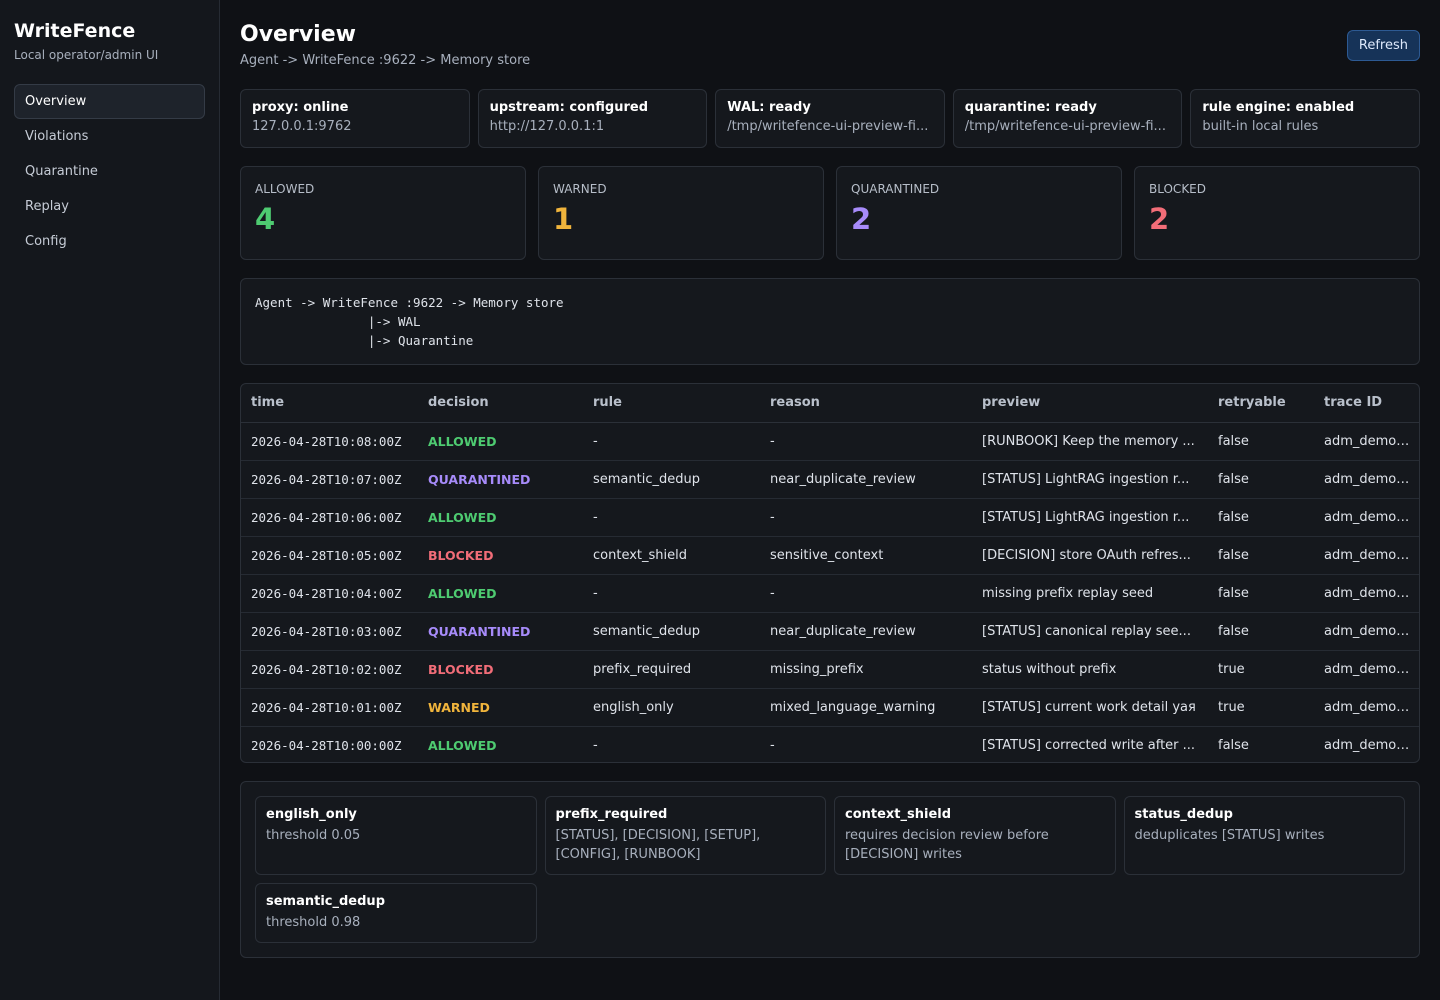  Describe the element at coordinates (671, 669) in the screenshot. I see `rule-cell: prefix_required` at that location.